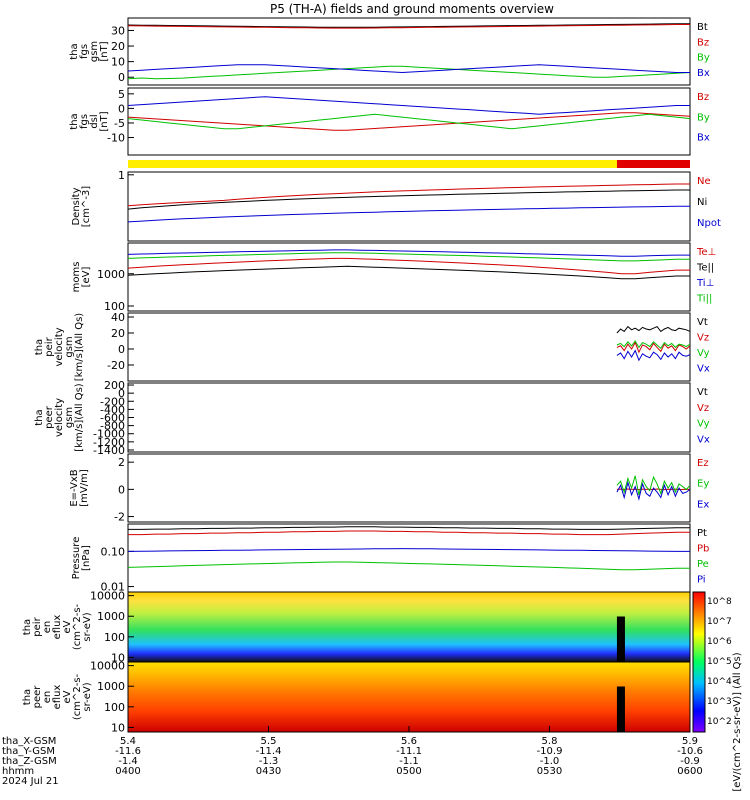  What do you see at coordinates (121, 77) in the screenshot?
I see `y-tick-label-0-3: 0` at bounding box center [121, 77].